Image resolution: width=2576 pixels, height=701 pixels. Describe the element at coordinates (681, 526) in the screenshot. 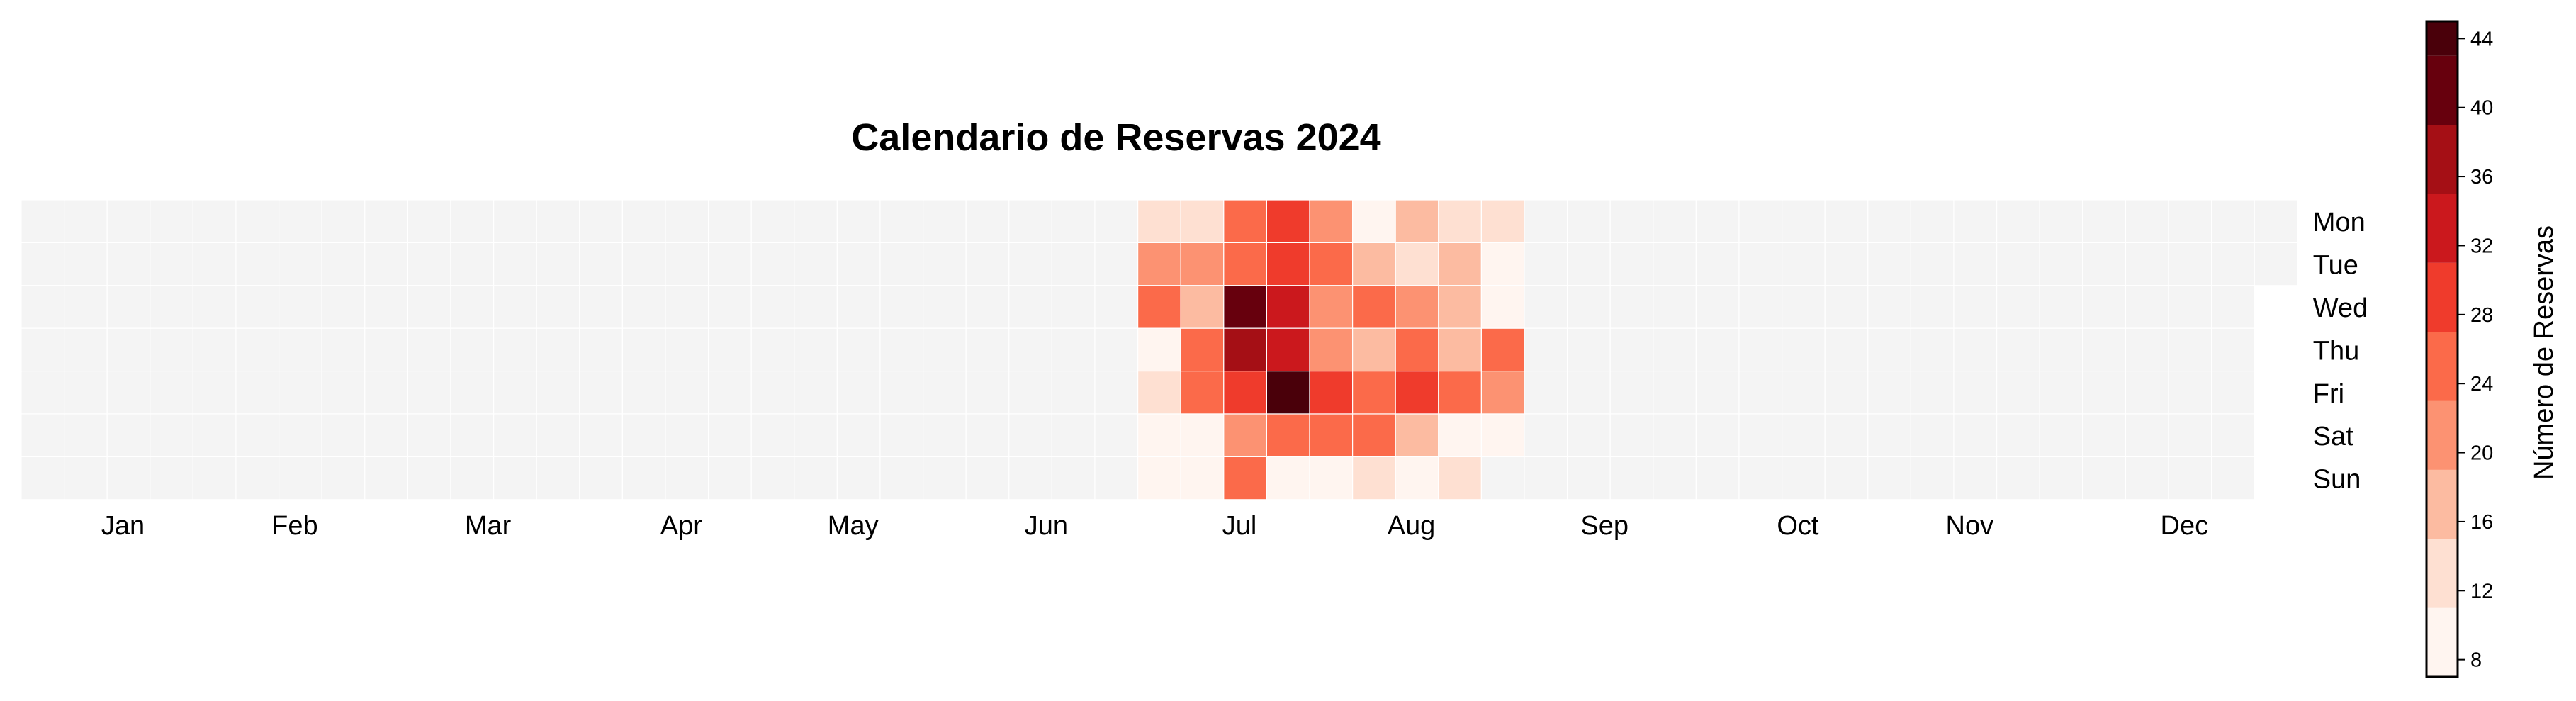

I see `month-label-apr: Apr` at that location.